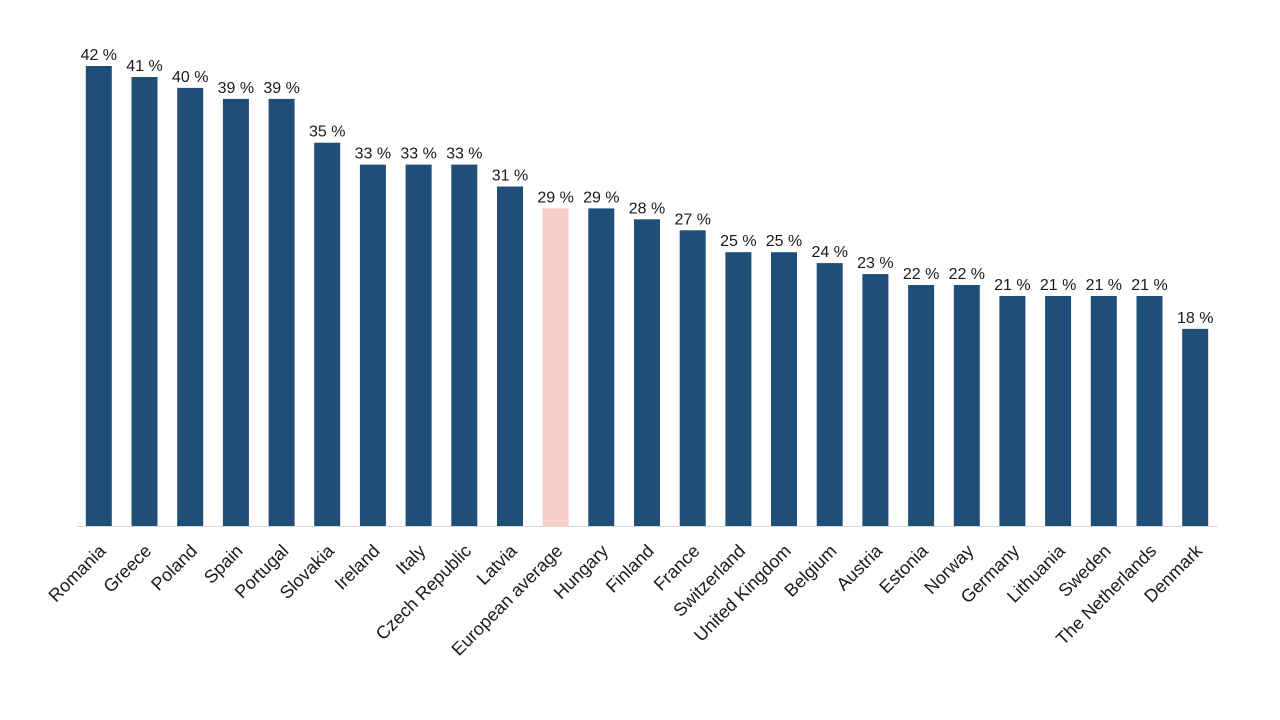  I want to click on value-label-france: 27 %, so click(692, 219).